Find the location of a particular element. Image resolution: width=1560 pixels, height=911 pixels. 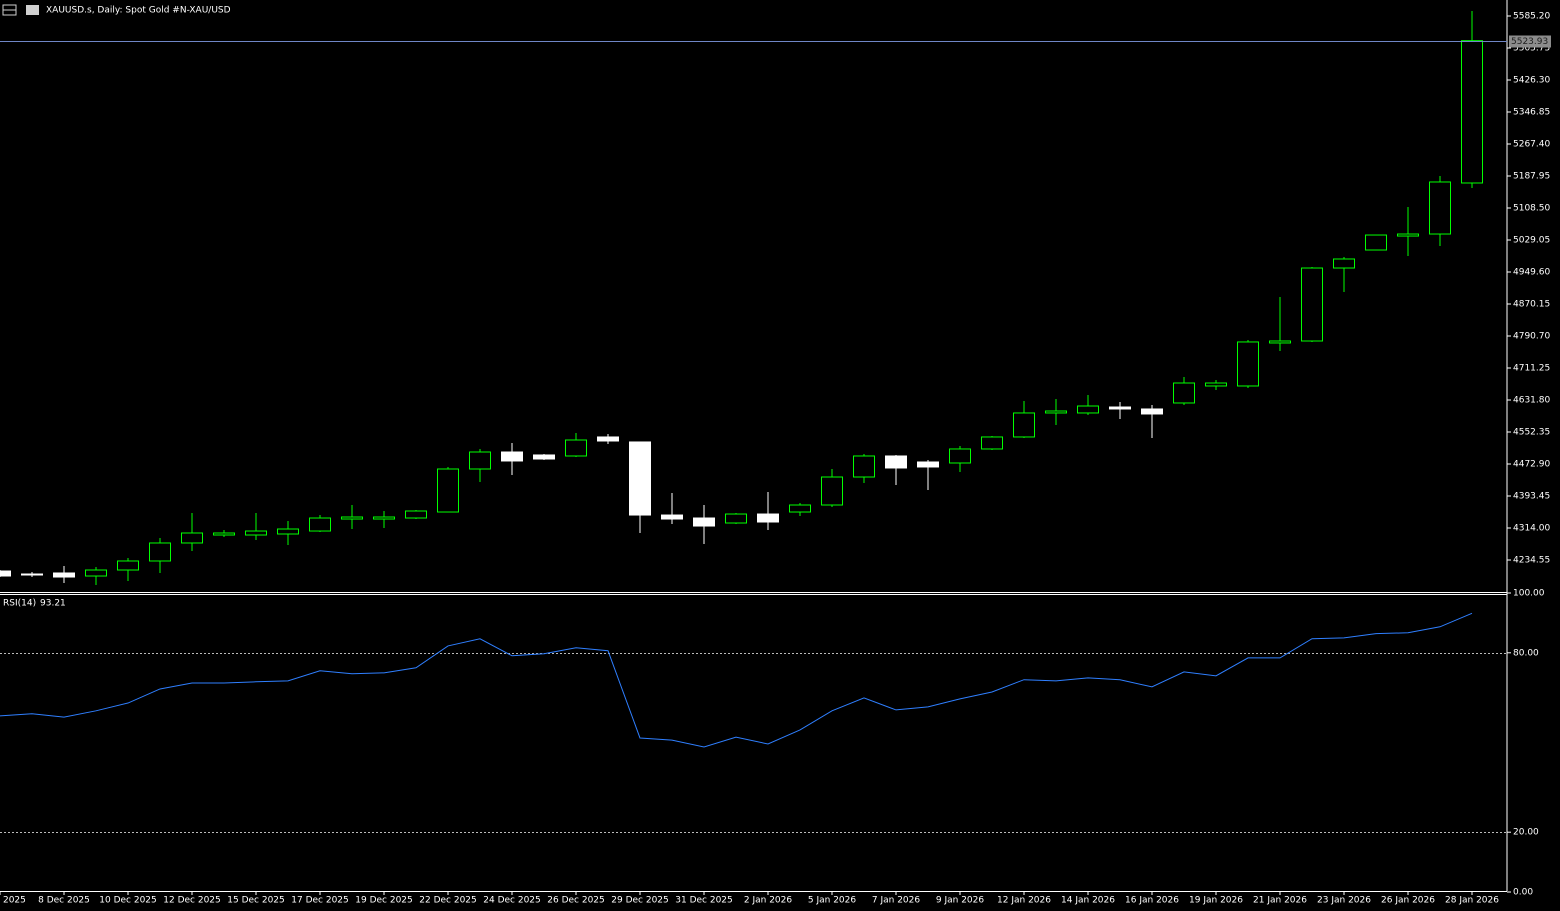

y-tick-label: 5505.75 is located at coordinates (1531, 49).